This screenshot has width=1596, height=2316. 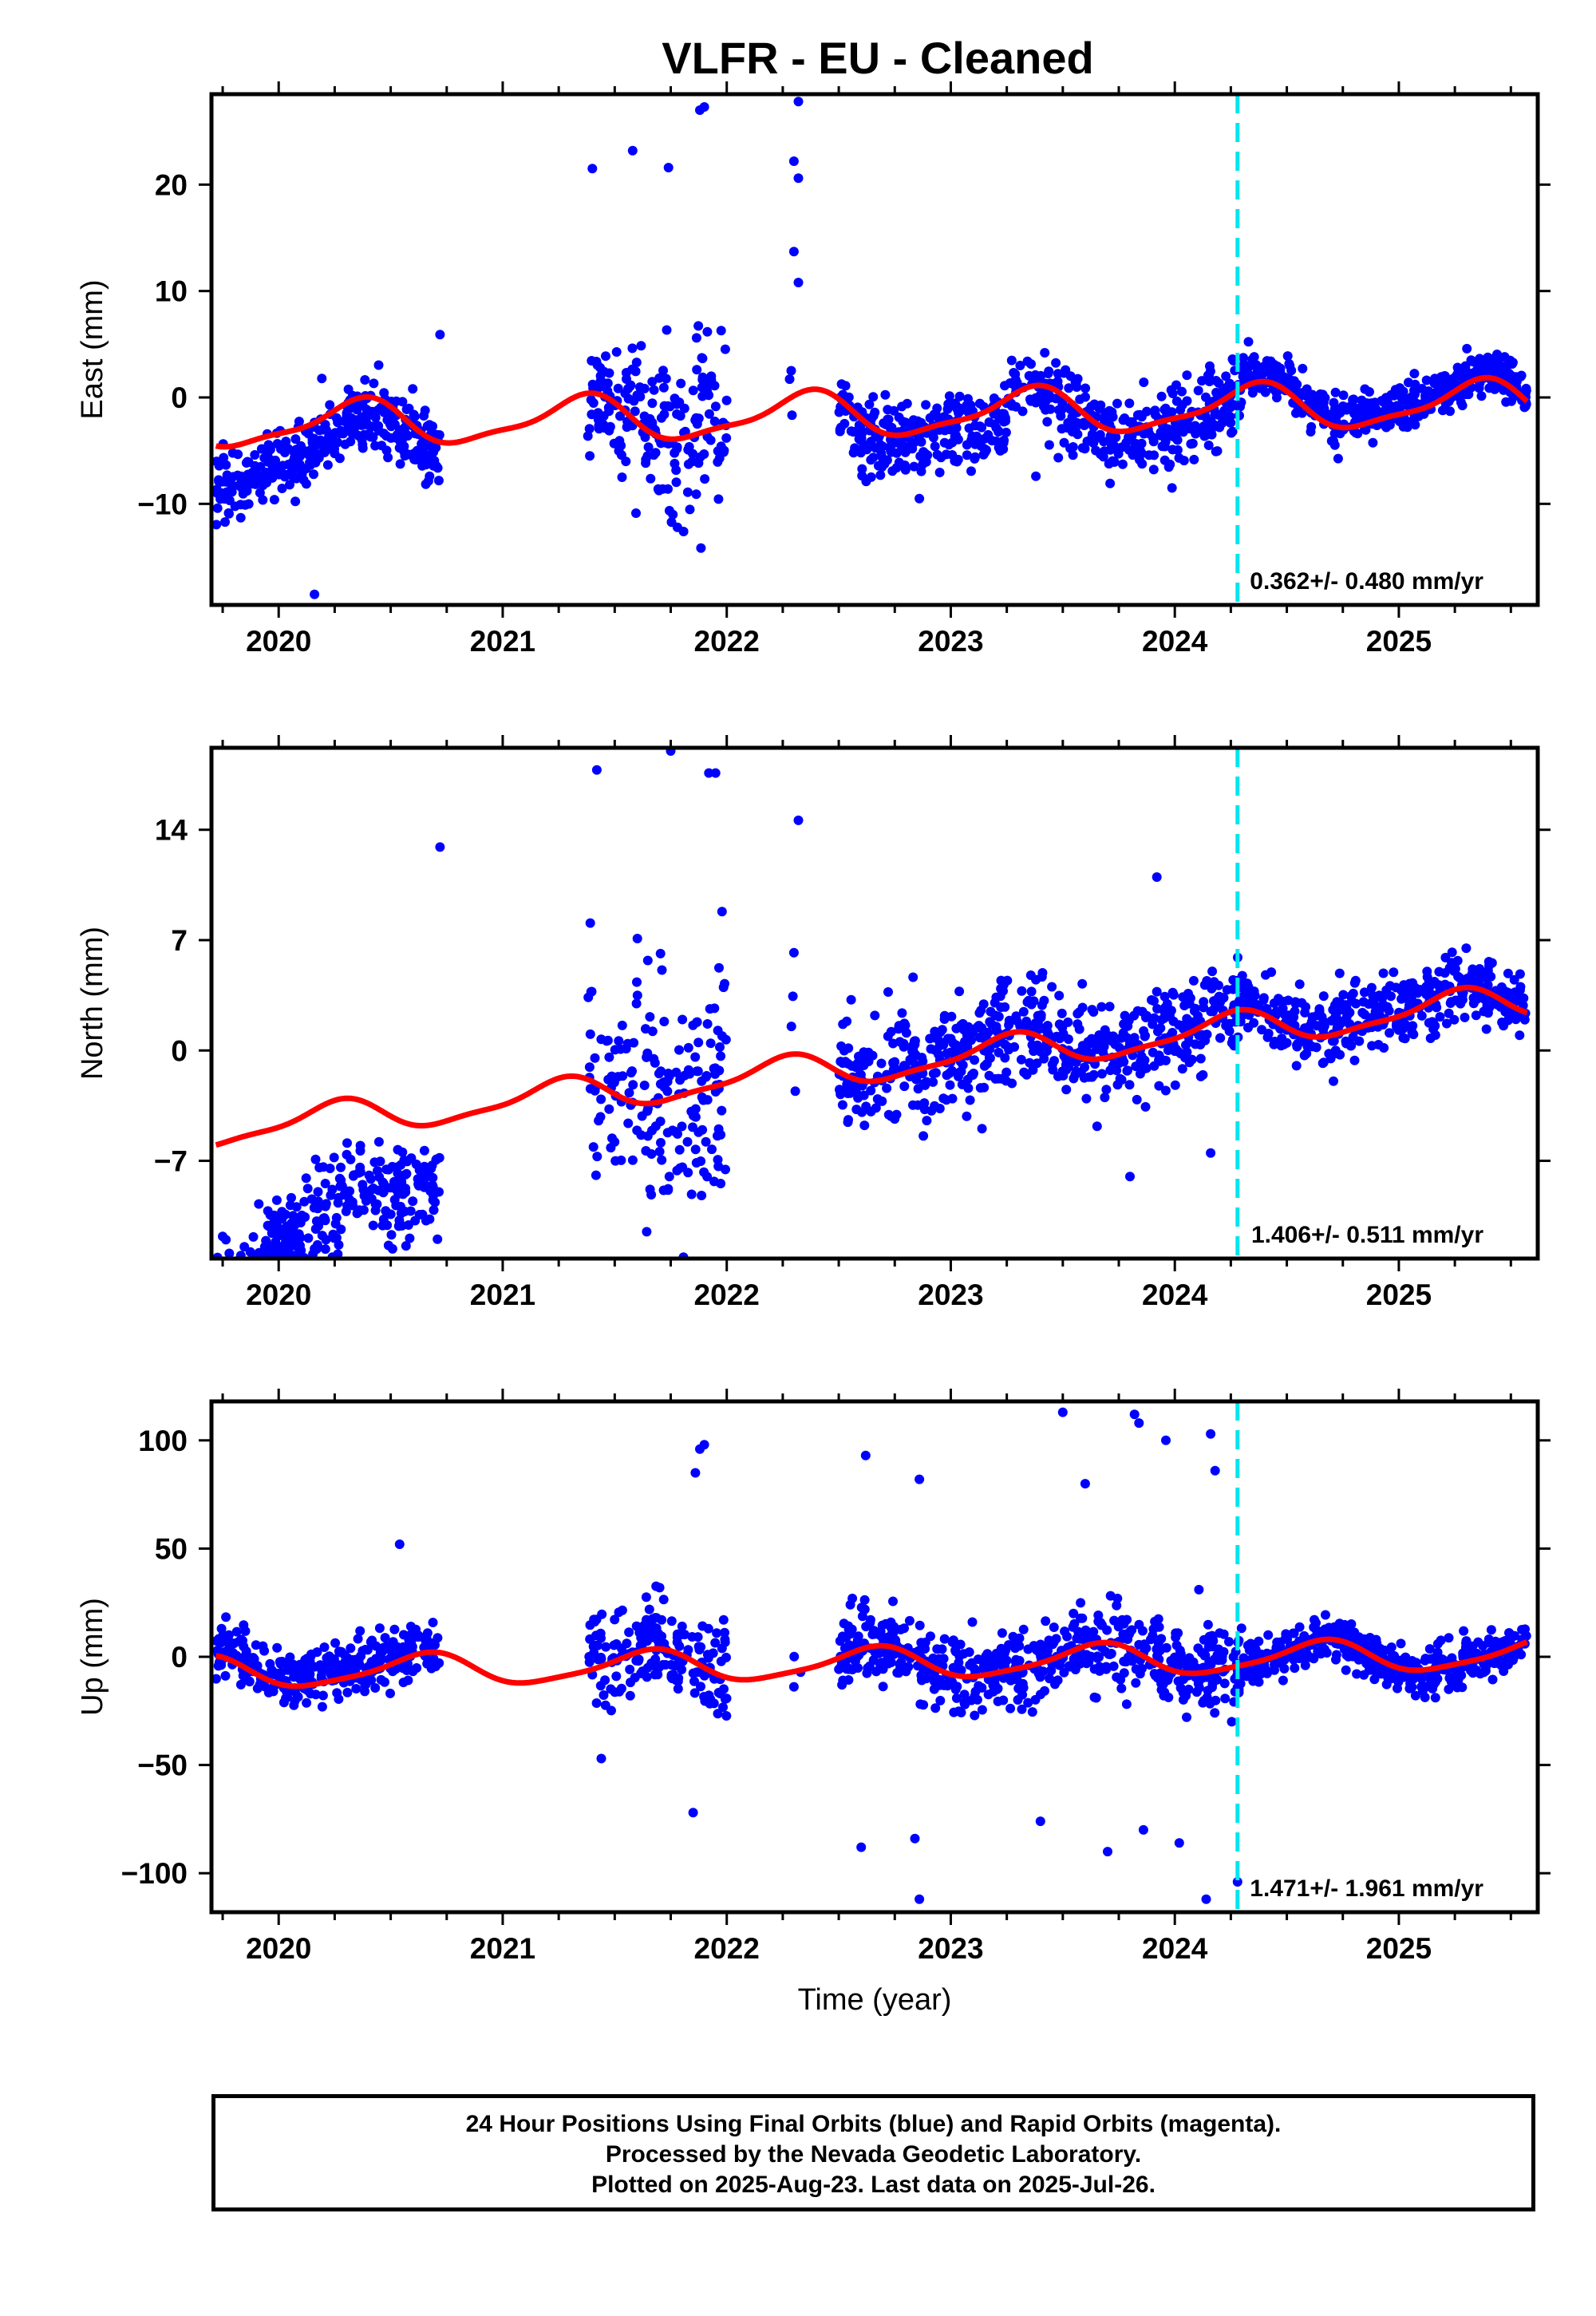 I want to click on x-tick-label: 2020, so click(x=278, y=641).